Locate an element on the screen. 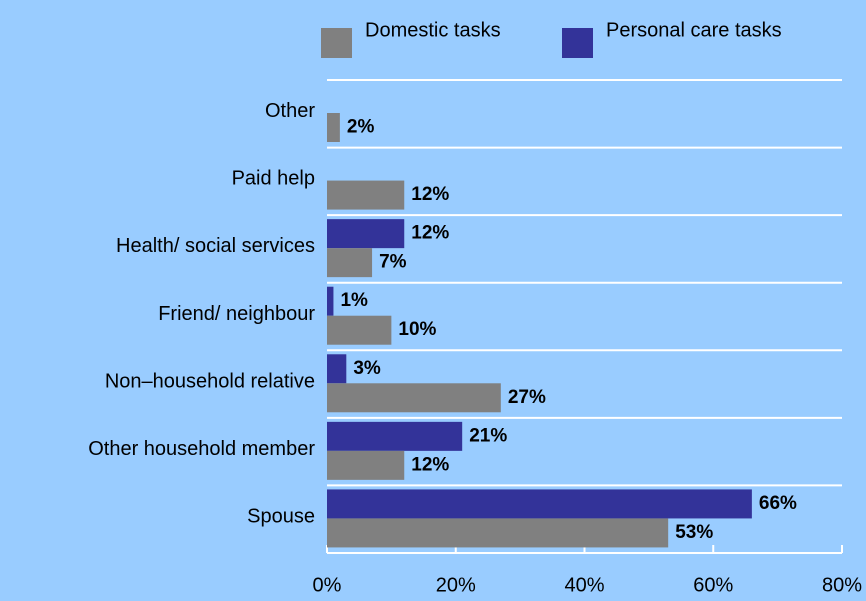 This screenshot has width=866, height=601. value-label: 2% is located at coordinates (361, 127).